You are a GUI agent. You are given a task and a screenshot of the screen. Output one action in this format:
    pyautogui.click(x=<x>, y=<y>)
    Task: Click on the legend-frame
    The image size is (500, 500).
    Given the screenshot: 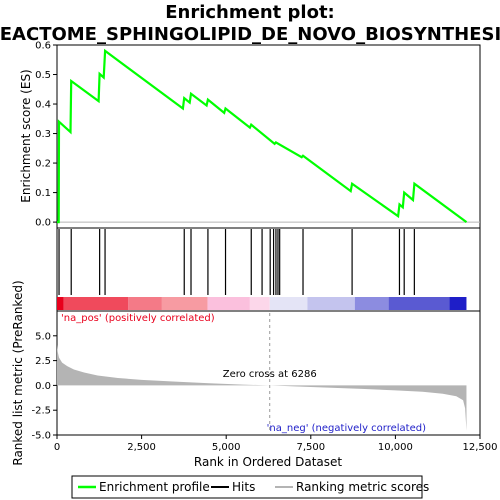 What is the action you would take?
    pyautogui.click(x=247, y=487)
    